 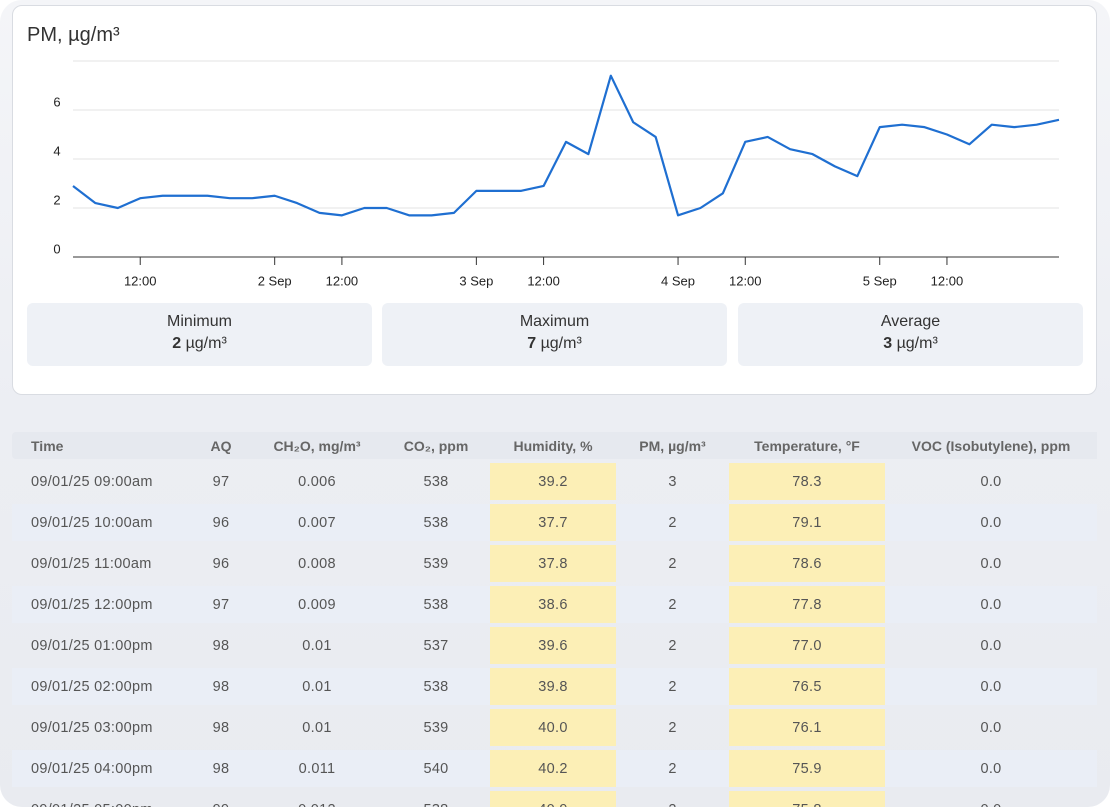 I want to click on table-cell: 09/01/25 02:00pm, so click(x=101, y=686).